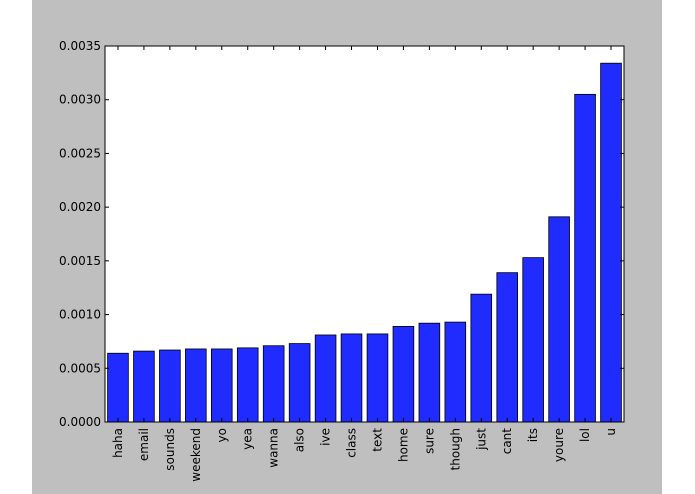  What do you see at coordinates (118, 387) in the screenshot?
I see `bar-haha` at bounding box center [118, 387].